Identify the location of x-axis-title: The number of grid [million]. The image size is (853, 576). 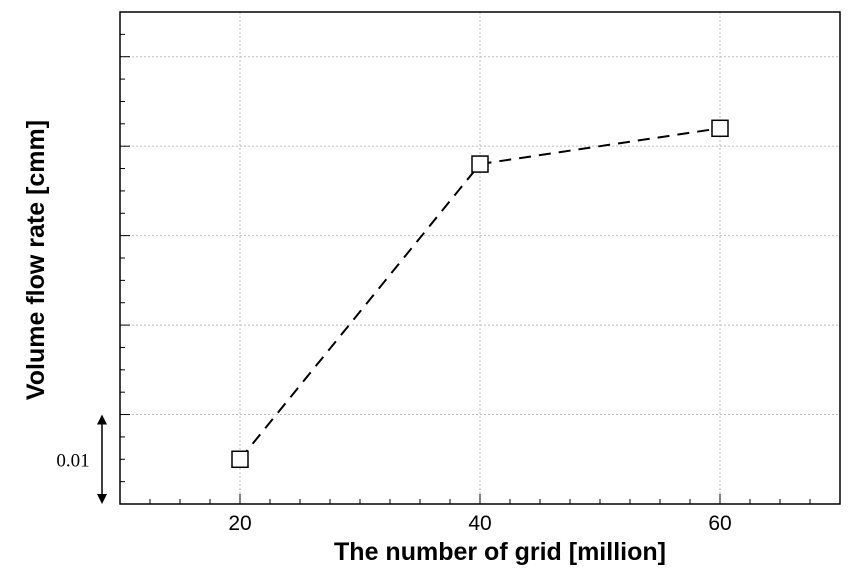
(500, 552).